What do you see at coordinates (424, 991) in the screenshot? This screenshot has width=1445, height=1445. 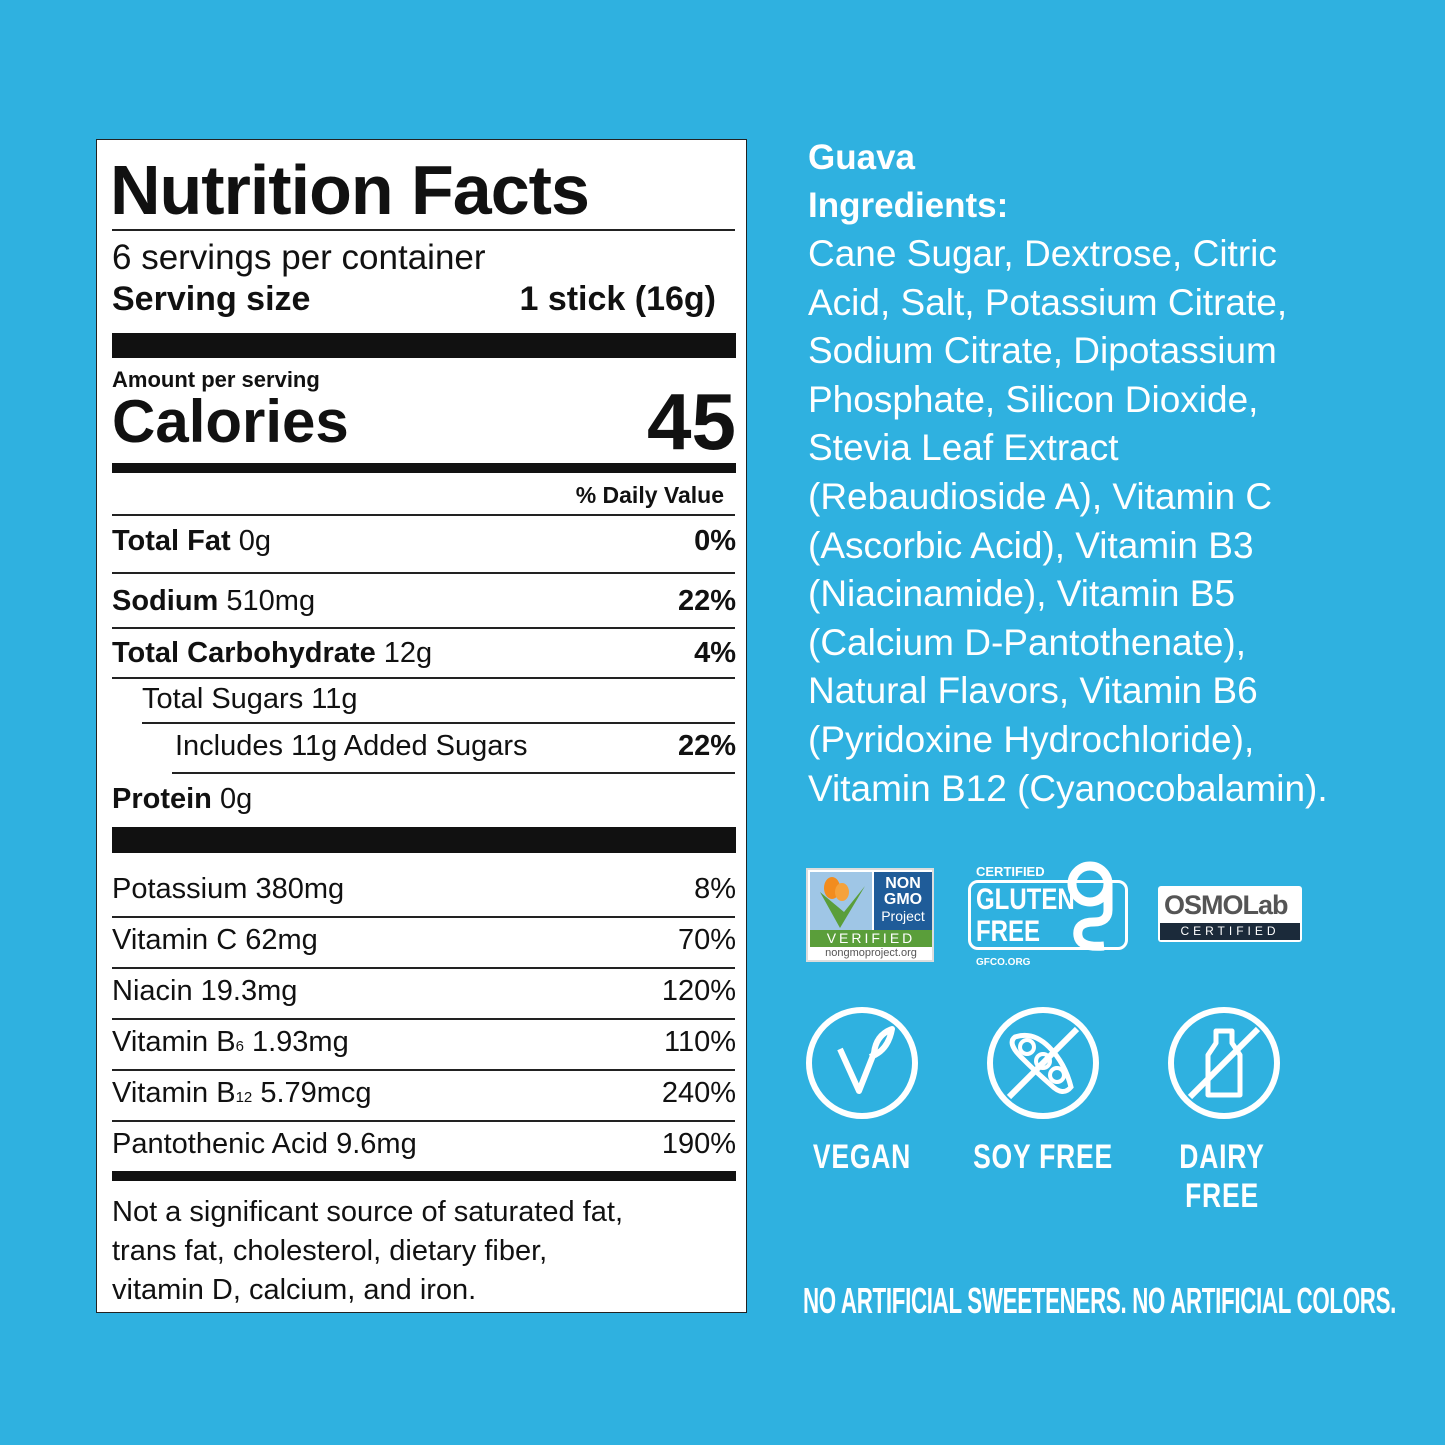 I see `vitamin-row: Niacin 19.3mg 120%` at bounding box center [424, 991].